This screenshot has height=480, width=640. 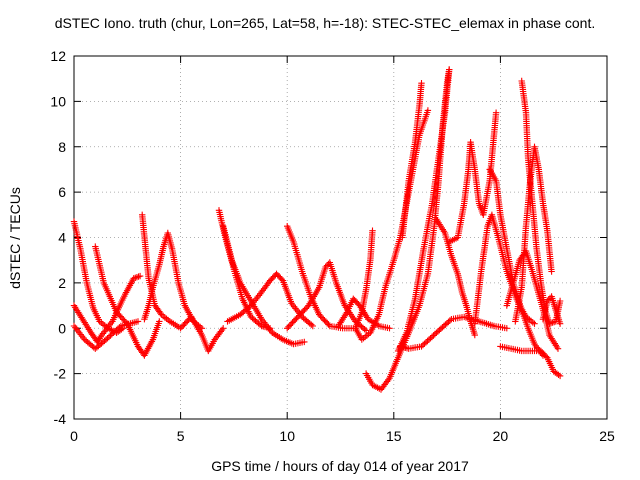 What do you see at coordinates (62, 328) in the screenshot?
I see `y-tick-label: 0` at bounding box center [62, 328].